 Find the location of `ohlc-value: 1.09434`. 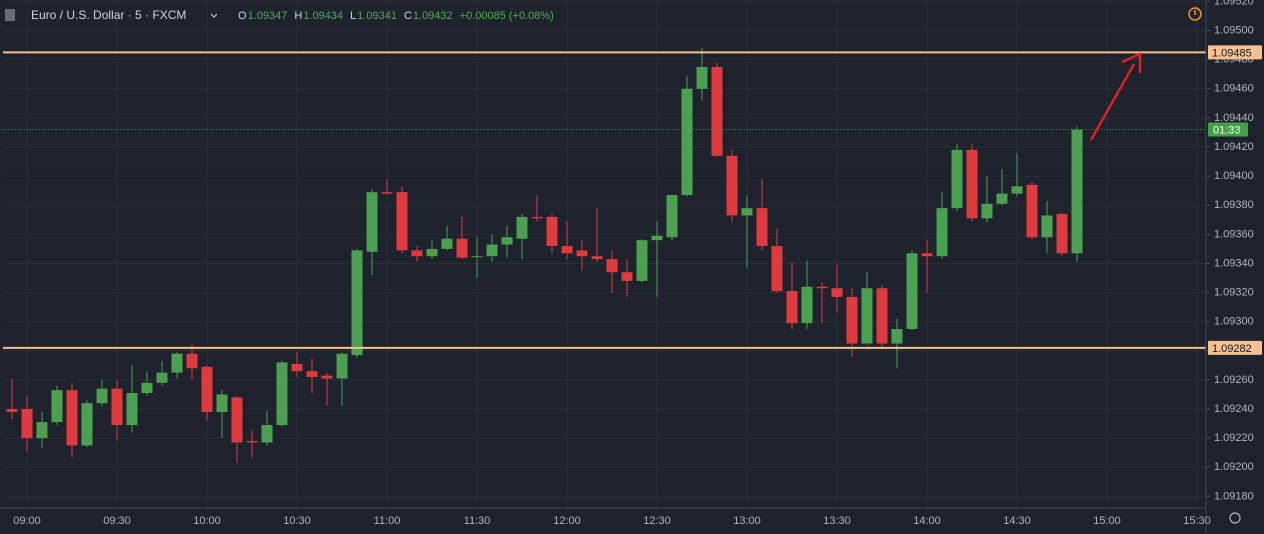

ohlc-value: 1.09434 is located at coordinates (323, 16).